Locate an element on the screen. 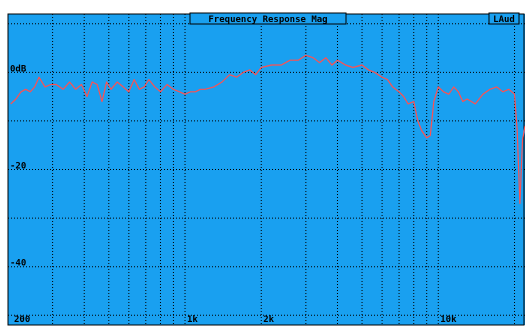 Image resolution: width=525 pixels, height=329 pixels. x-tick-label: 1k is located at coordinates (192, 320).